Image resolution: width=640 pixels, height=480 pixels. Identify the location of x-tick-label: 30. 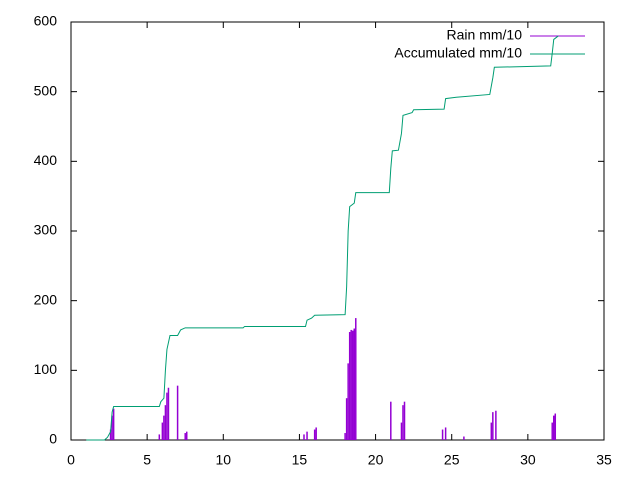
(528, 460).